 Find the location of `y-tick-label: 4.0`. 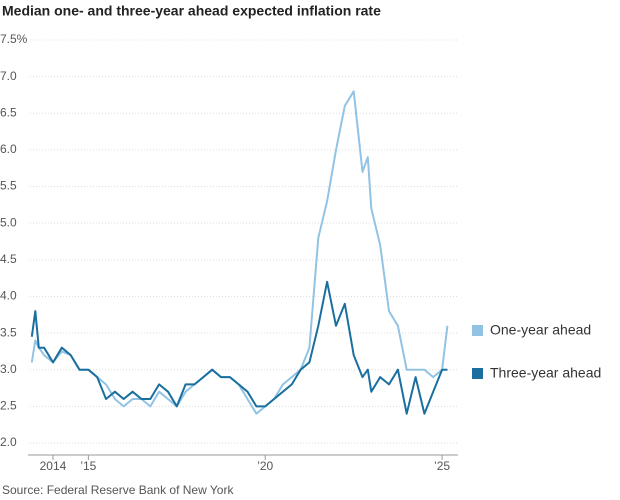

y-tick-label: 4.0 is located at coordinates (8, 296).